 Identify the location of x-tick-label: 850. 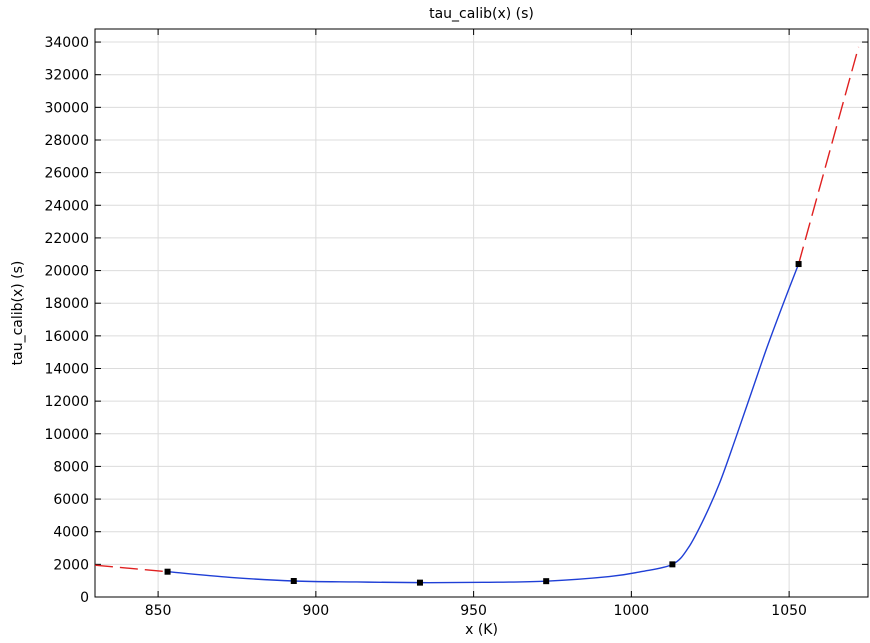
(158, 611).